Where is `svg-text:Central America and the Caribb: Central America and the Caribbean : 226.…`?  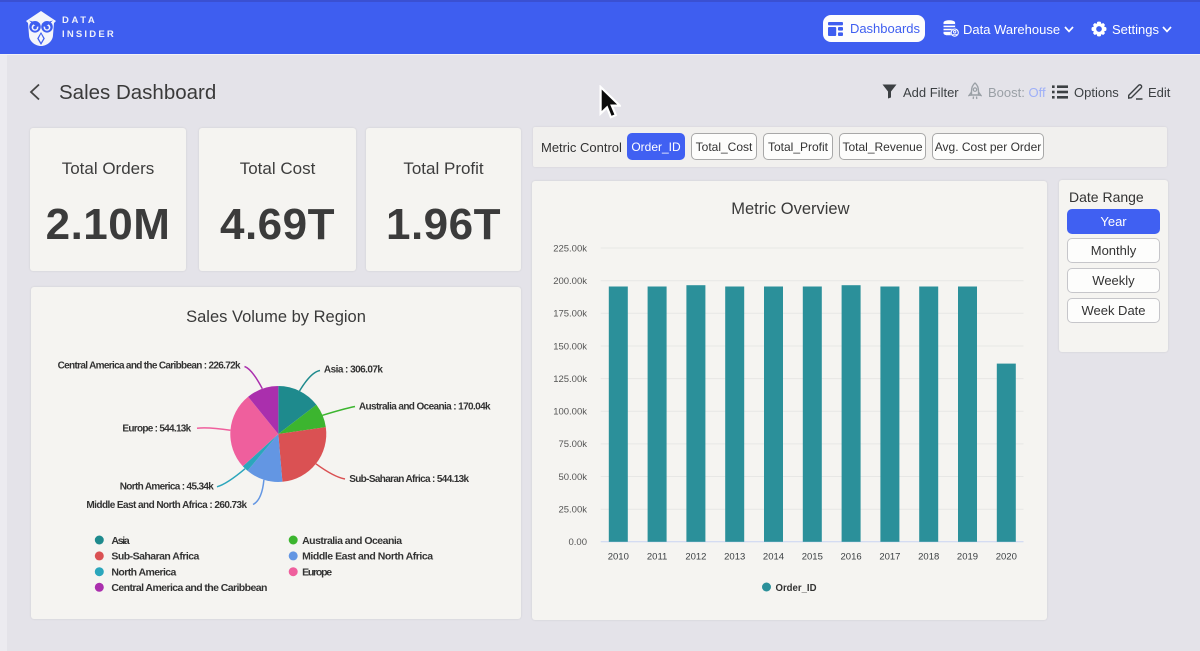
svg-text:Central America and the Caribb: Central America and the Caribbean : 226.… is located at coordinates (149, 366).